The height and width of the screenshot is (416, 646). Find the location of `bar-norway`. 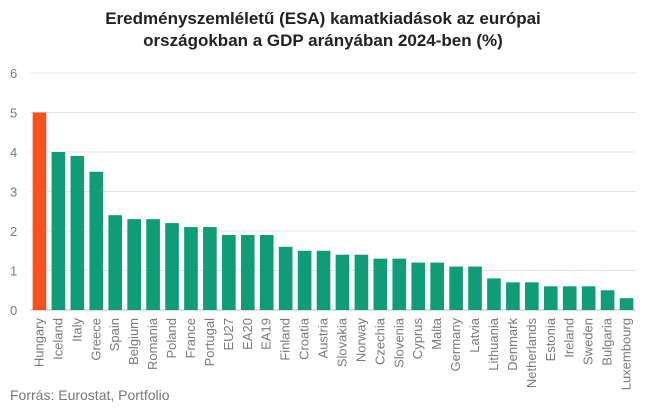

bar-norway is located at coordinates (361, 282).